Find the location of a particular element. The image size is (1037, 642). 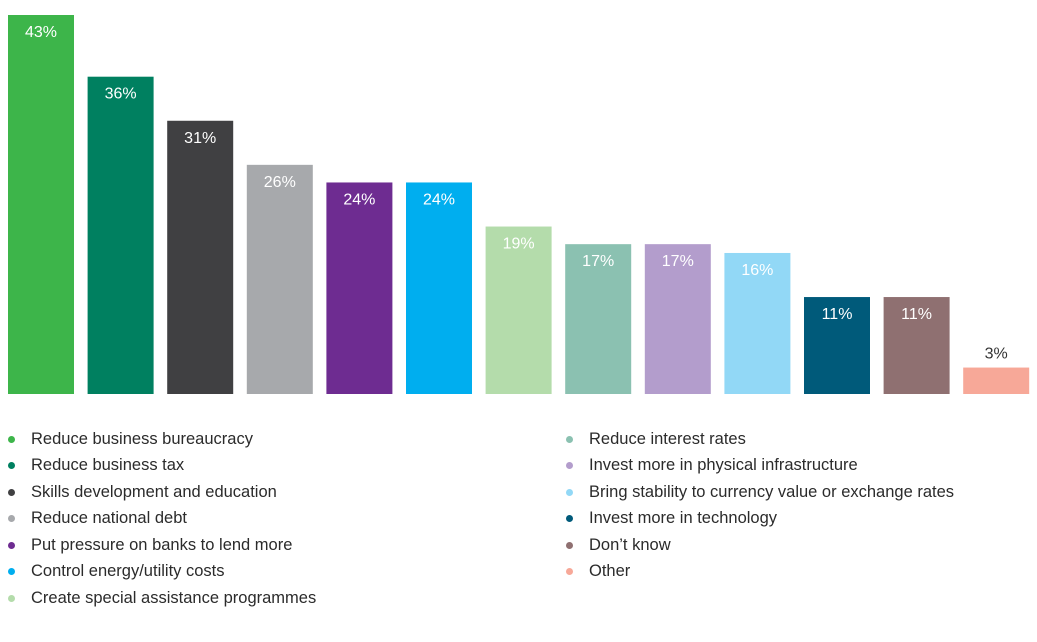

legend-item: Reduce national debt is located at coordinates (162, 519).